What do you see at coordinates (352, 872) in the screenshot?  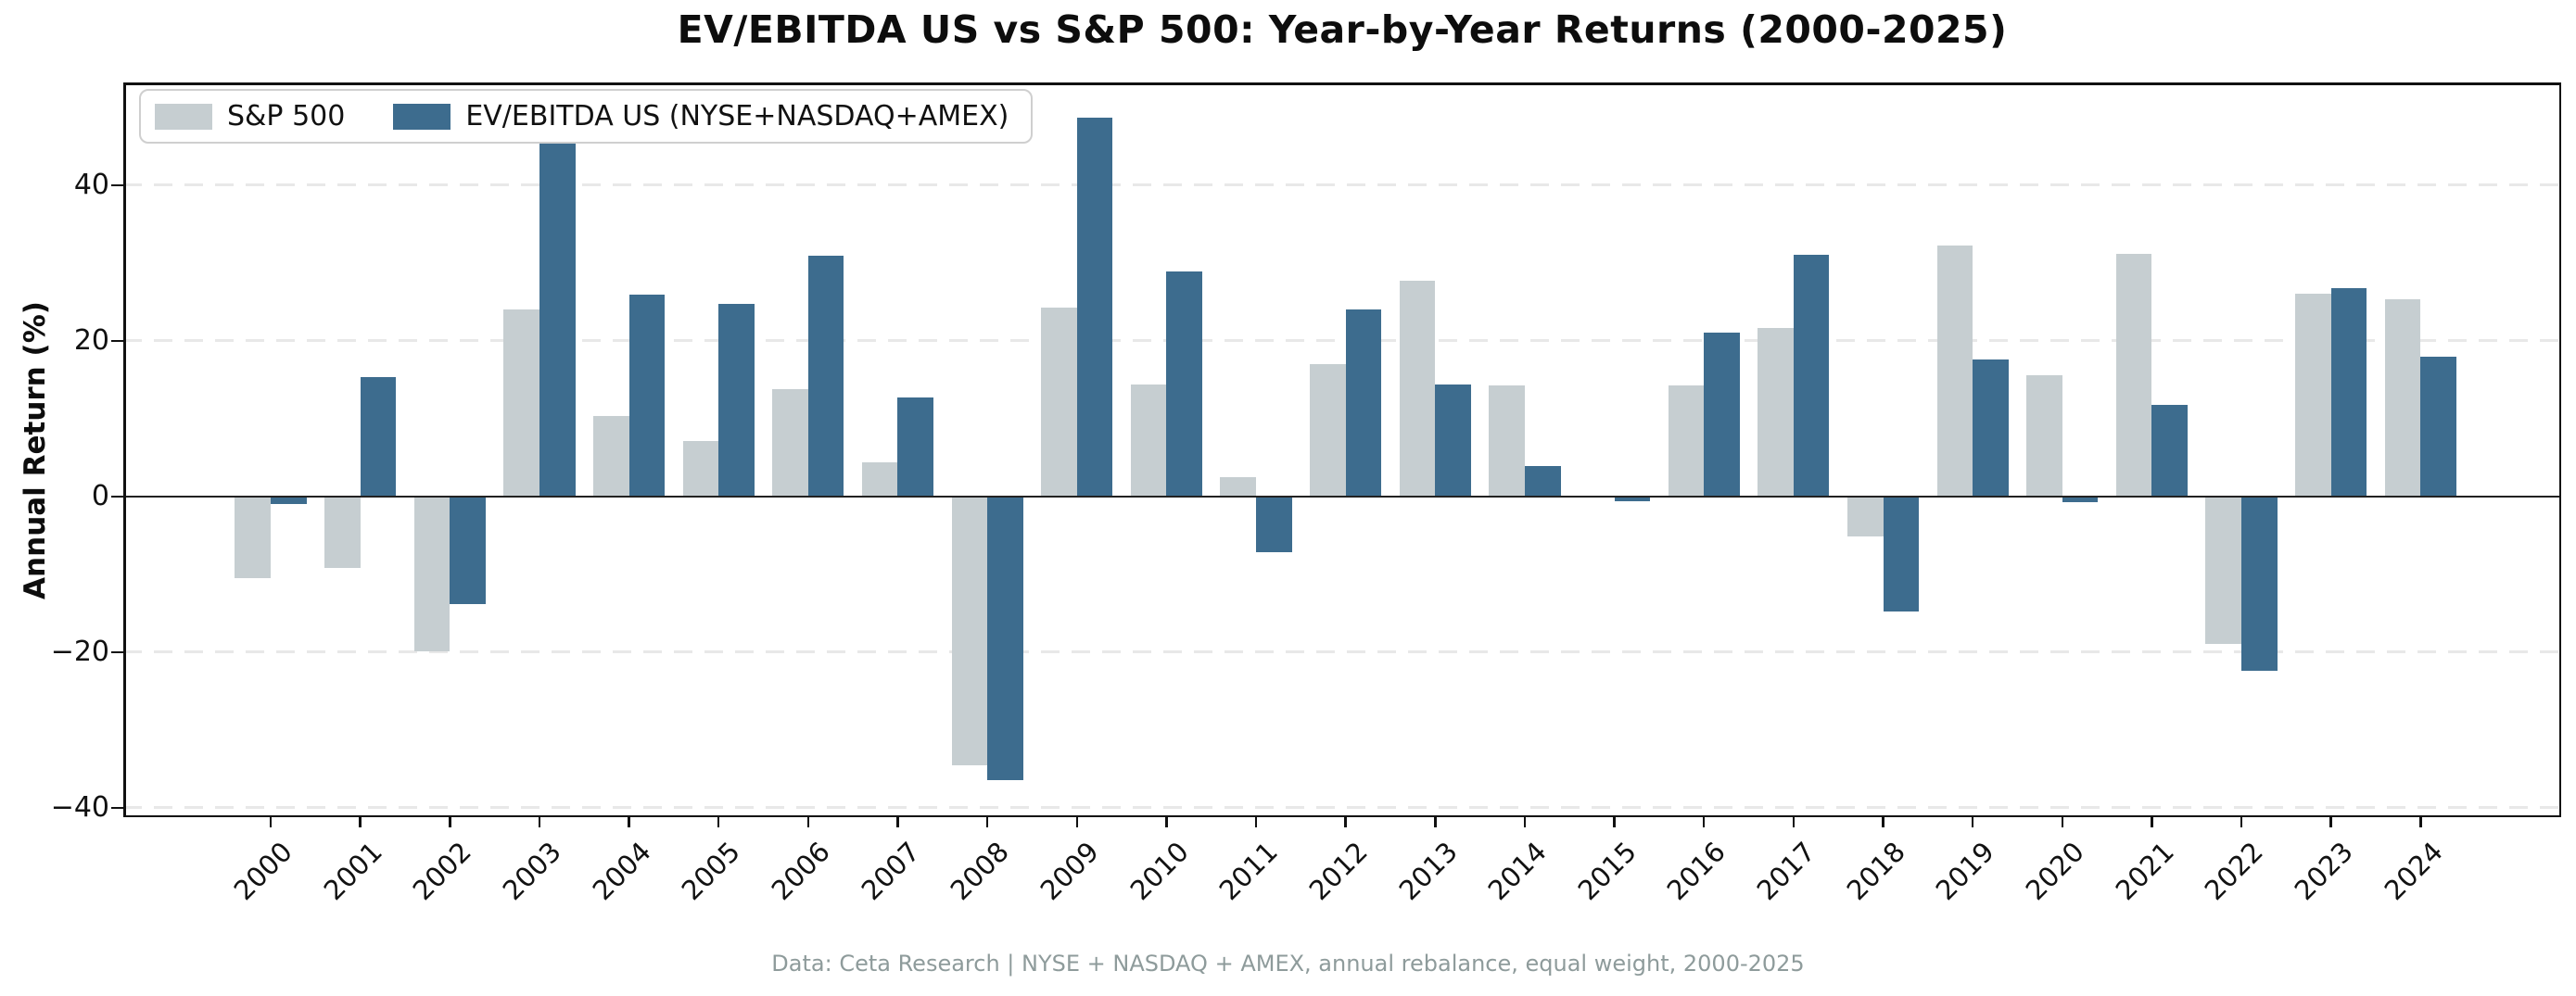 I see `xtick-label-text: 2001` at bounding box center [352, 872].